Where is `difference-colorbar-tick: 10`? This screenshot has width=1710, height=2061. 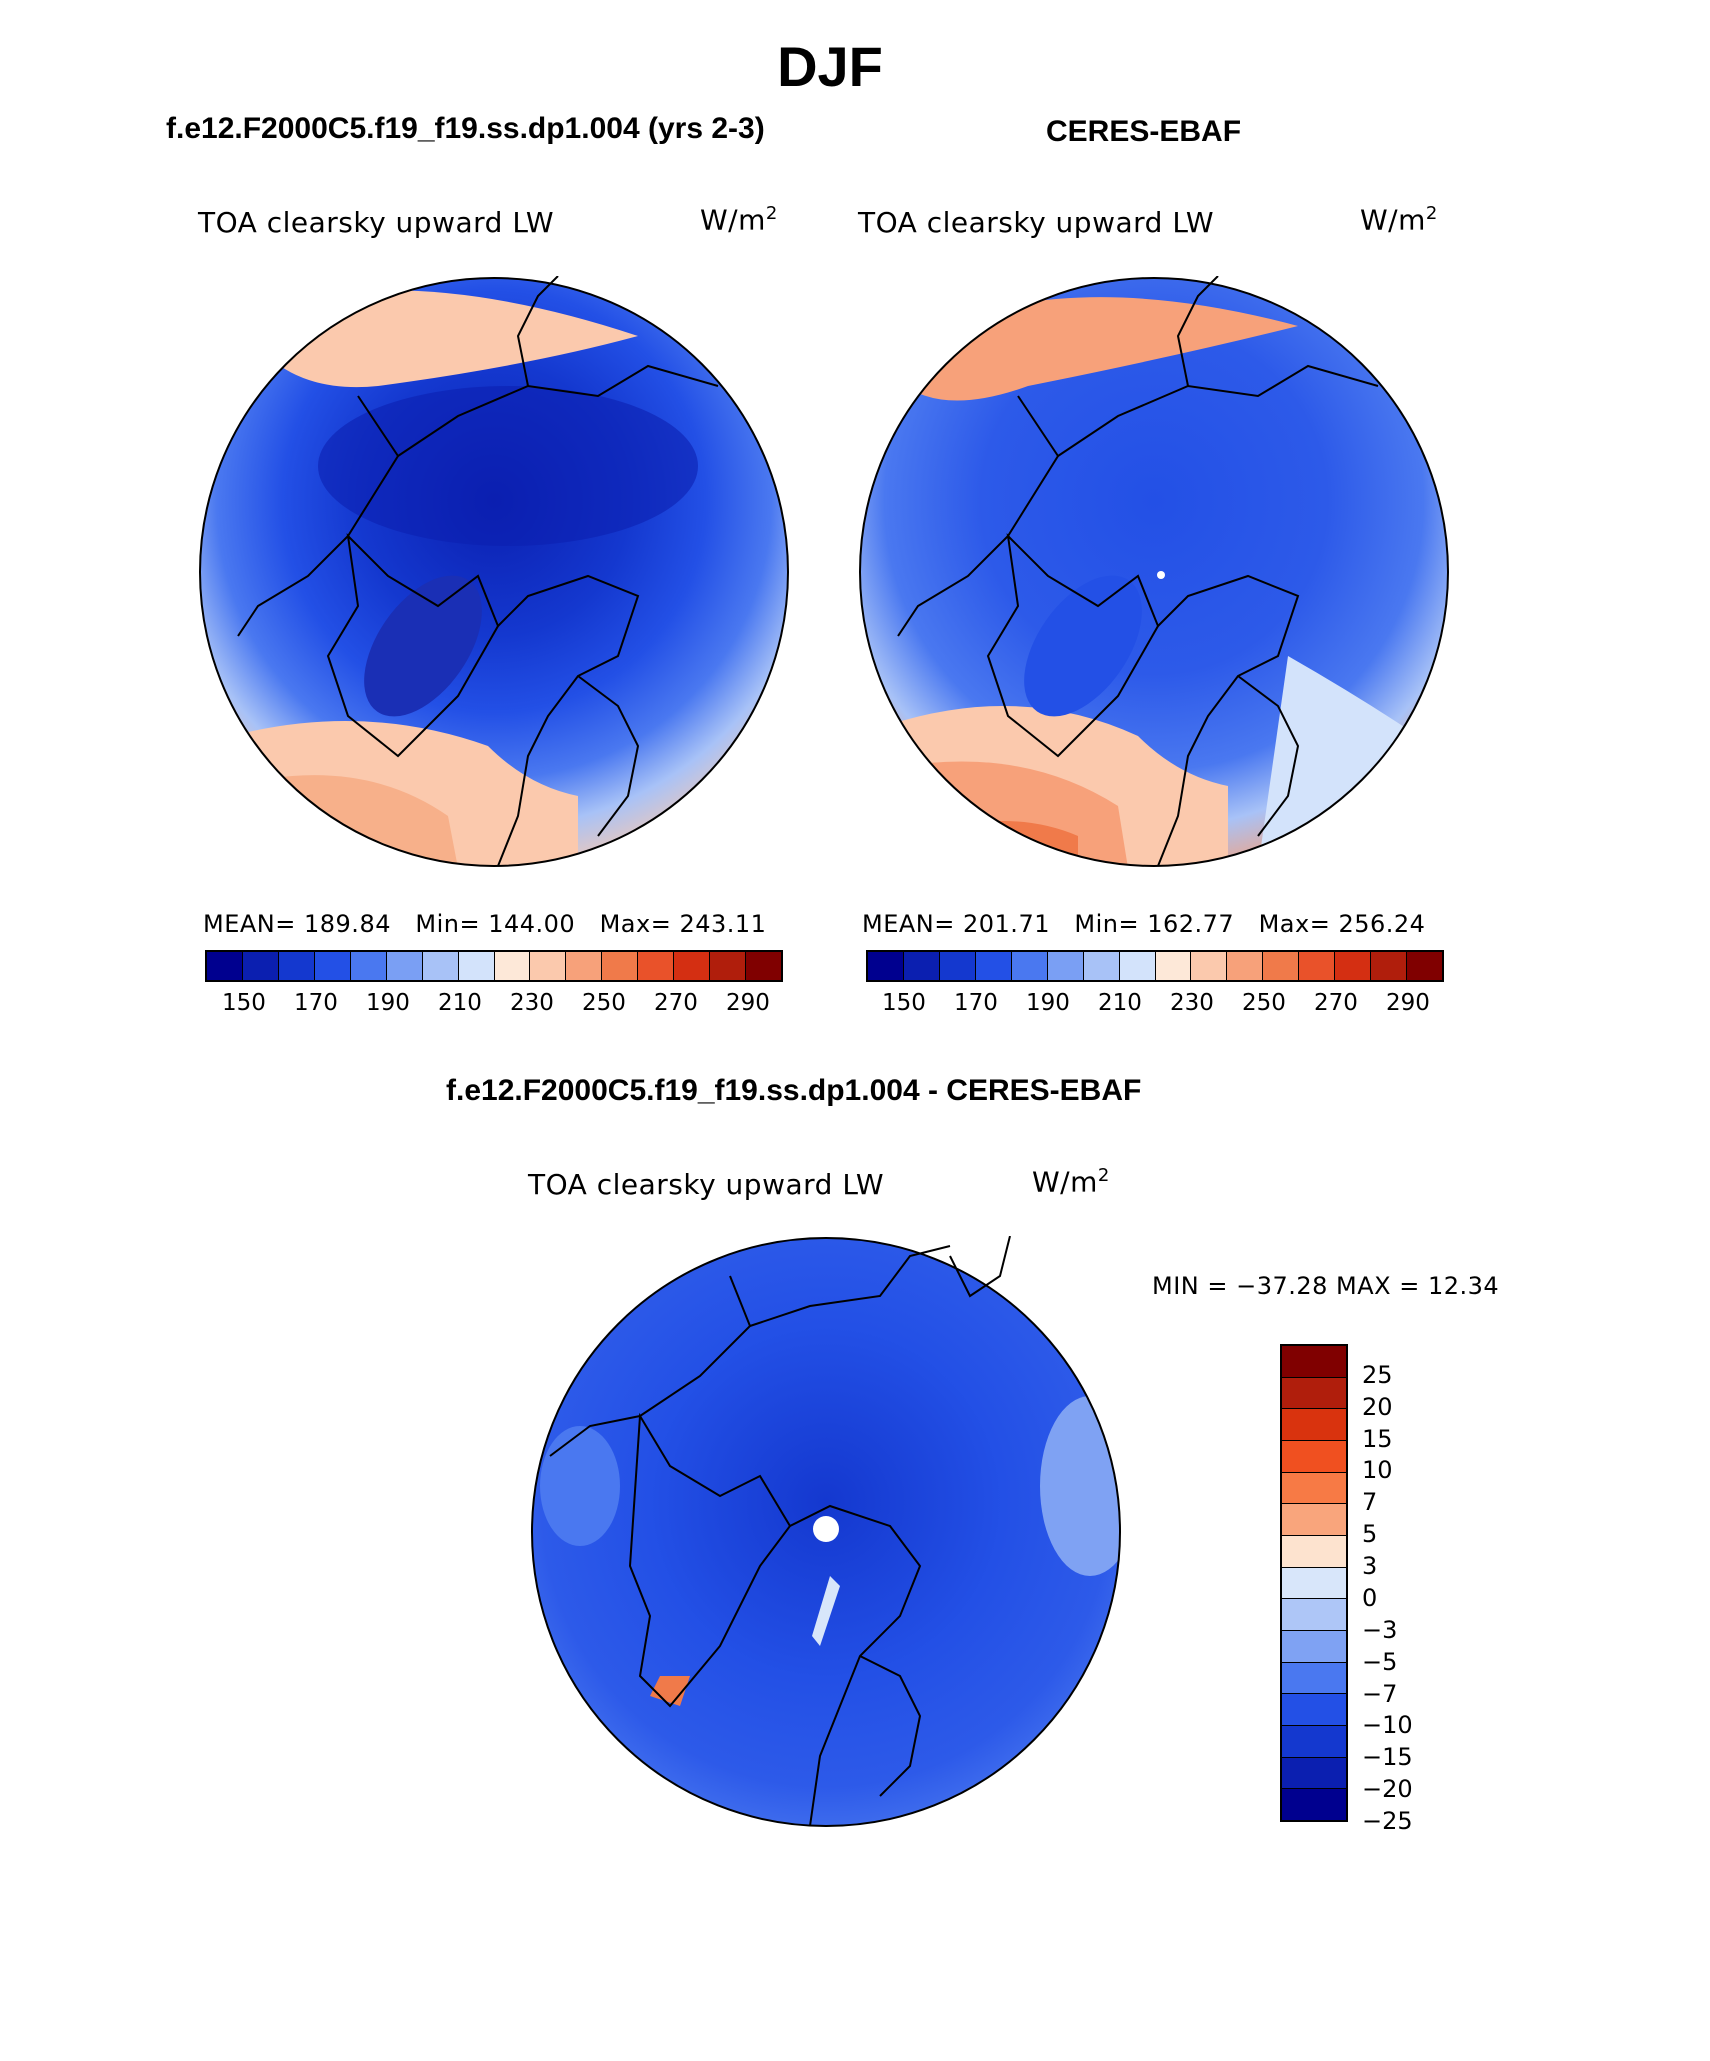
difference-colorbar-tick: 10 is located at coordinates (1377, 1470).